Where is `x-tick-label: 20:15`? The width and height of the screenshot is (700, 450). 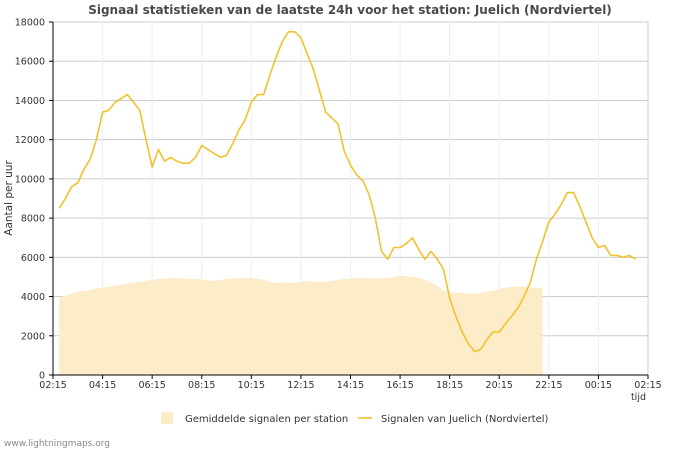 x-tick-label: 20:15 is located at coordinates (499, 385).